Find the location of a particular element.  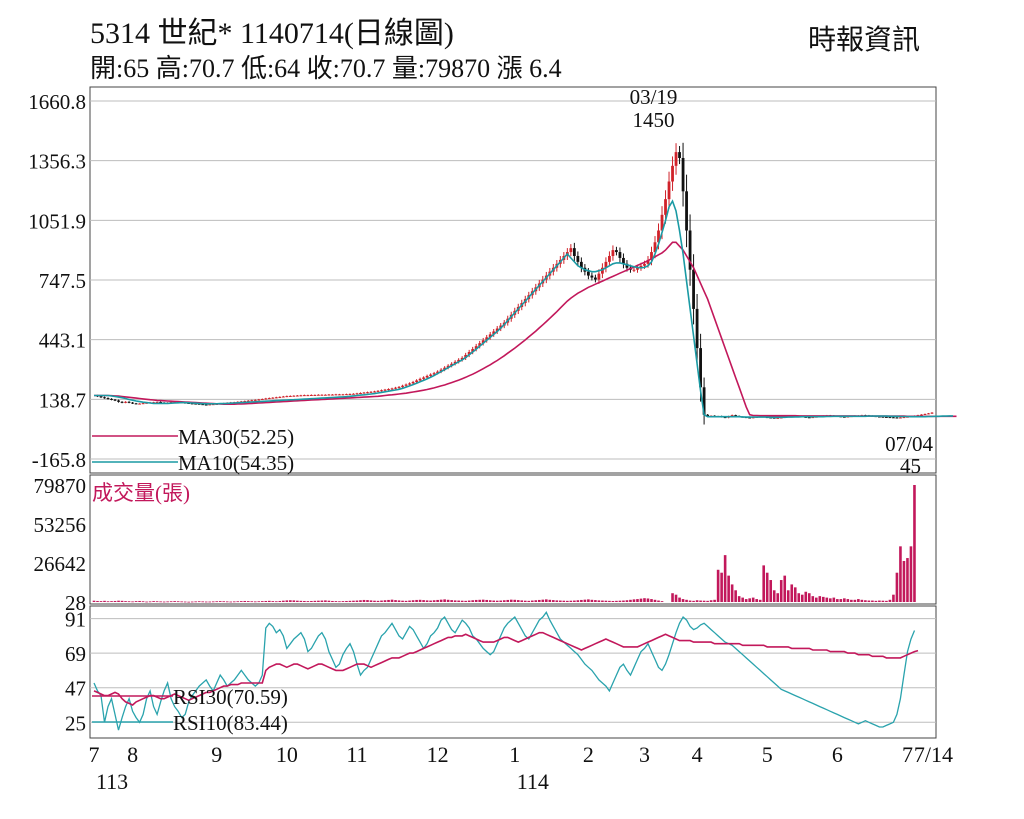

x-month-label: 12 is located at coordinates (438, 754).